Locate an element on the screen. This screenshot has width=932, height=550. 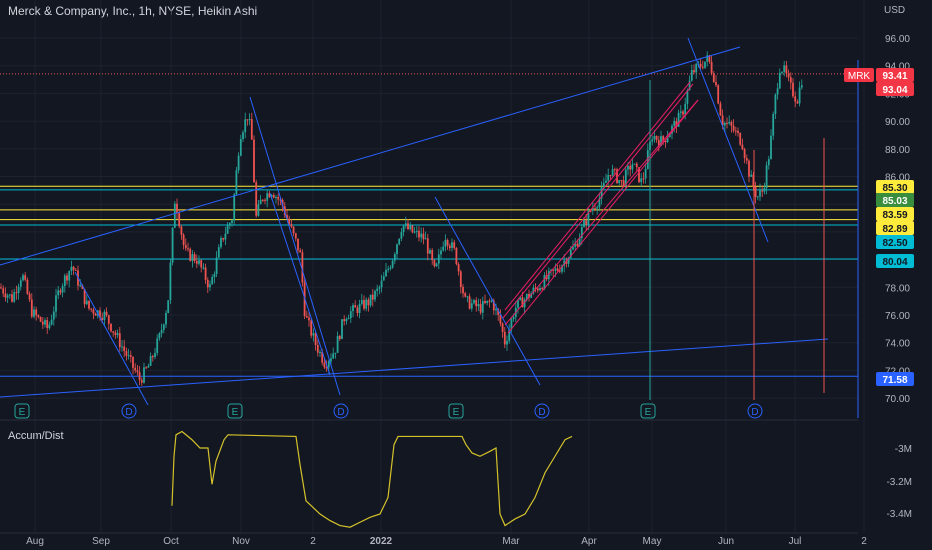
x-tick-label: Sep is located at coordinates (101, 541).